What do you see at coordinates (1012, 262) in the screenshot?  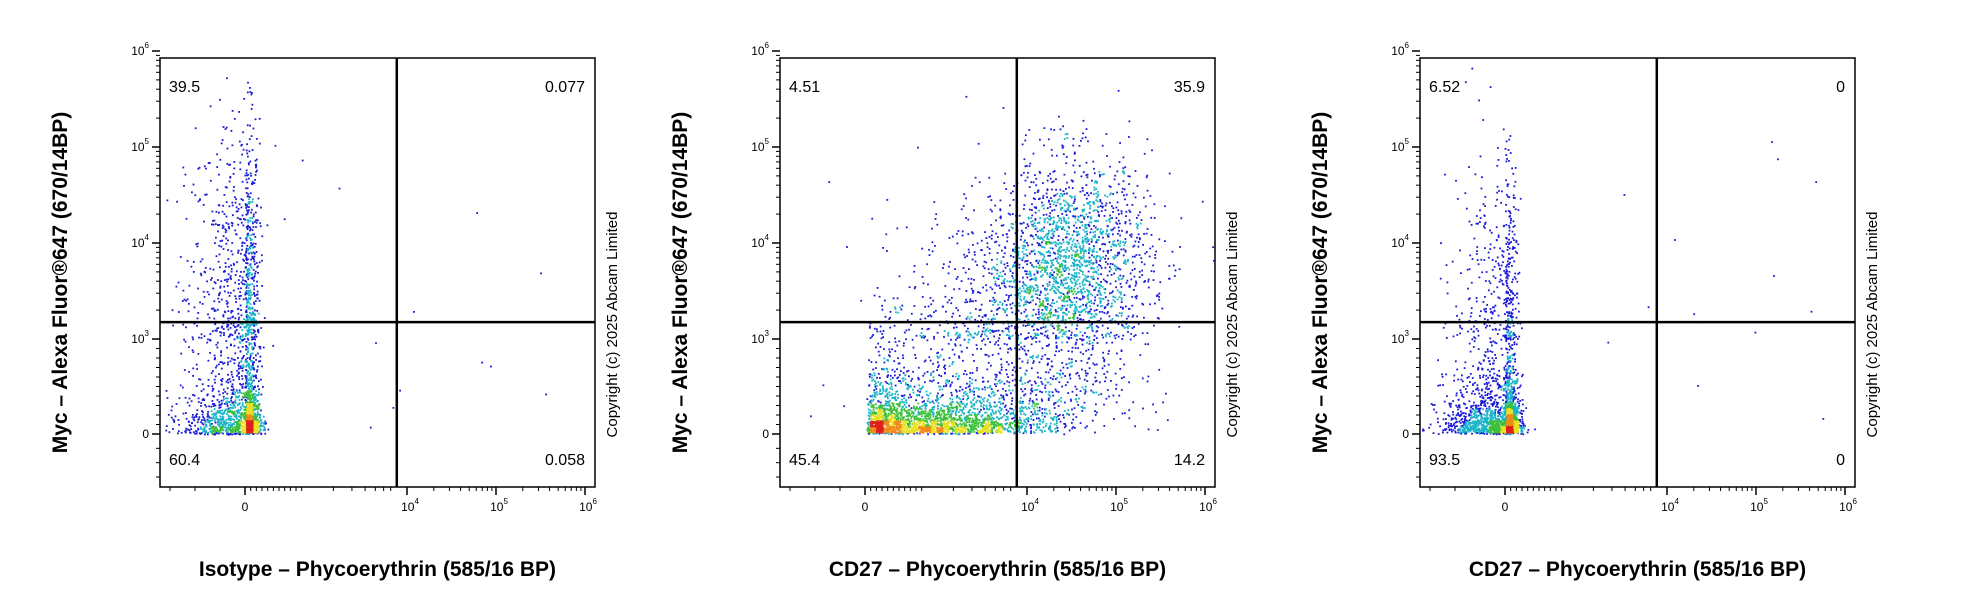 I see `event-dots` at bounding box center [1012, 262].